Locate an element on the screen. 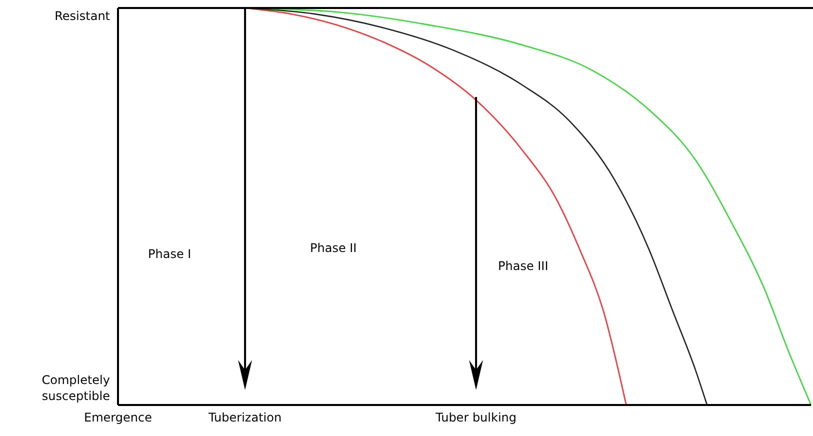  annotation: Phase III is located at coordinates (524, 266).